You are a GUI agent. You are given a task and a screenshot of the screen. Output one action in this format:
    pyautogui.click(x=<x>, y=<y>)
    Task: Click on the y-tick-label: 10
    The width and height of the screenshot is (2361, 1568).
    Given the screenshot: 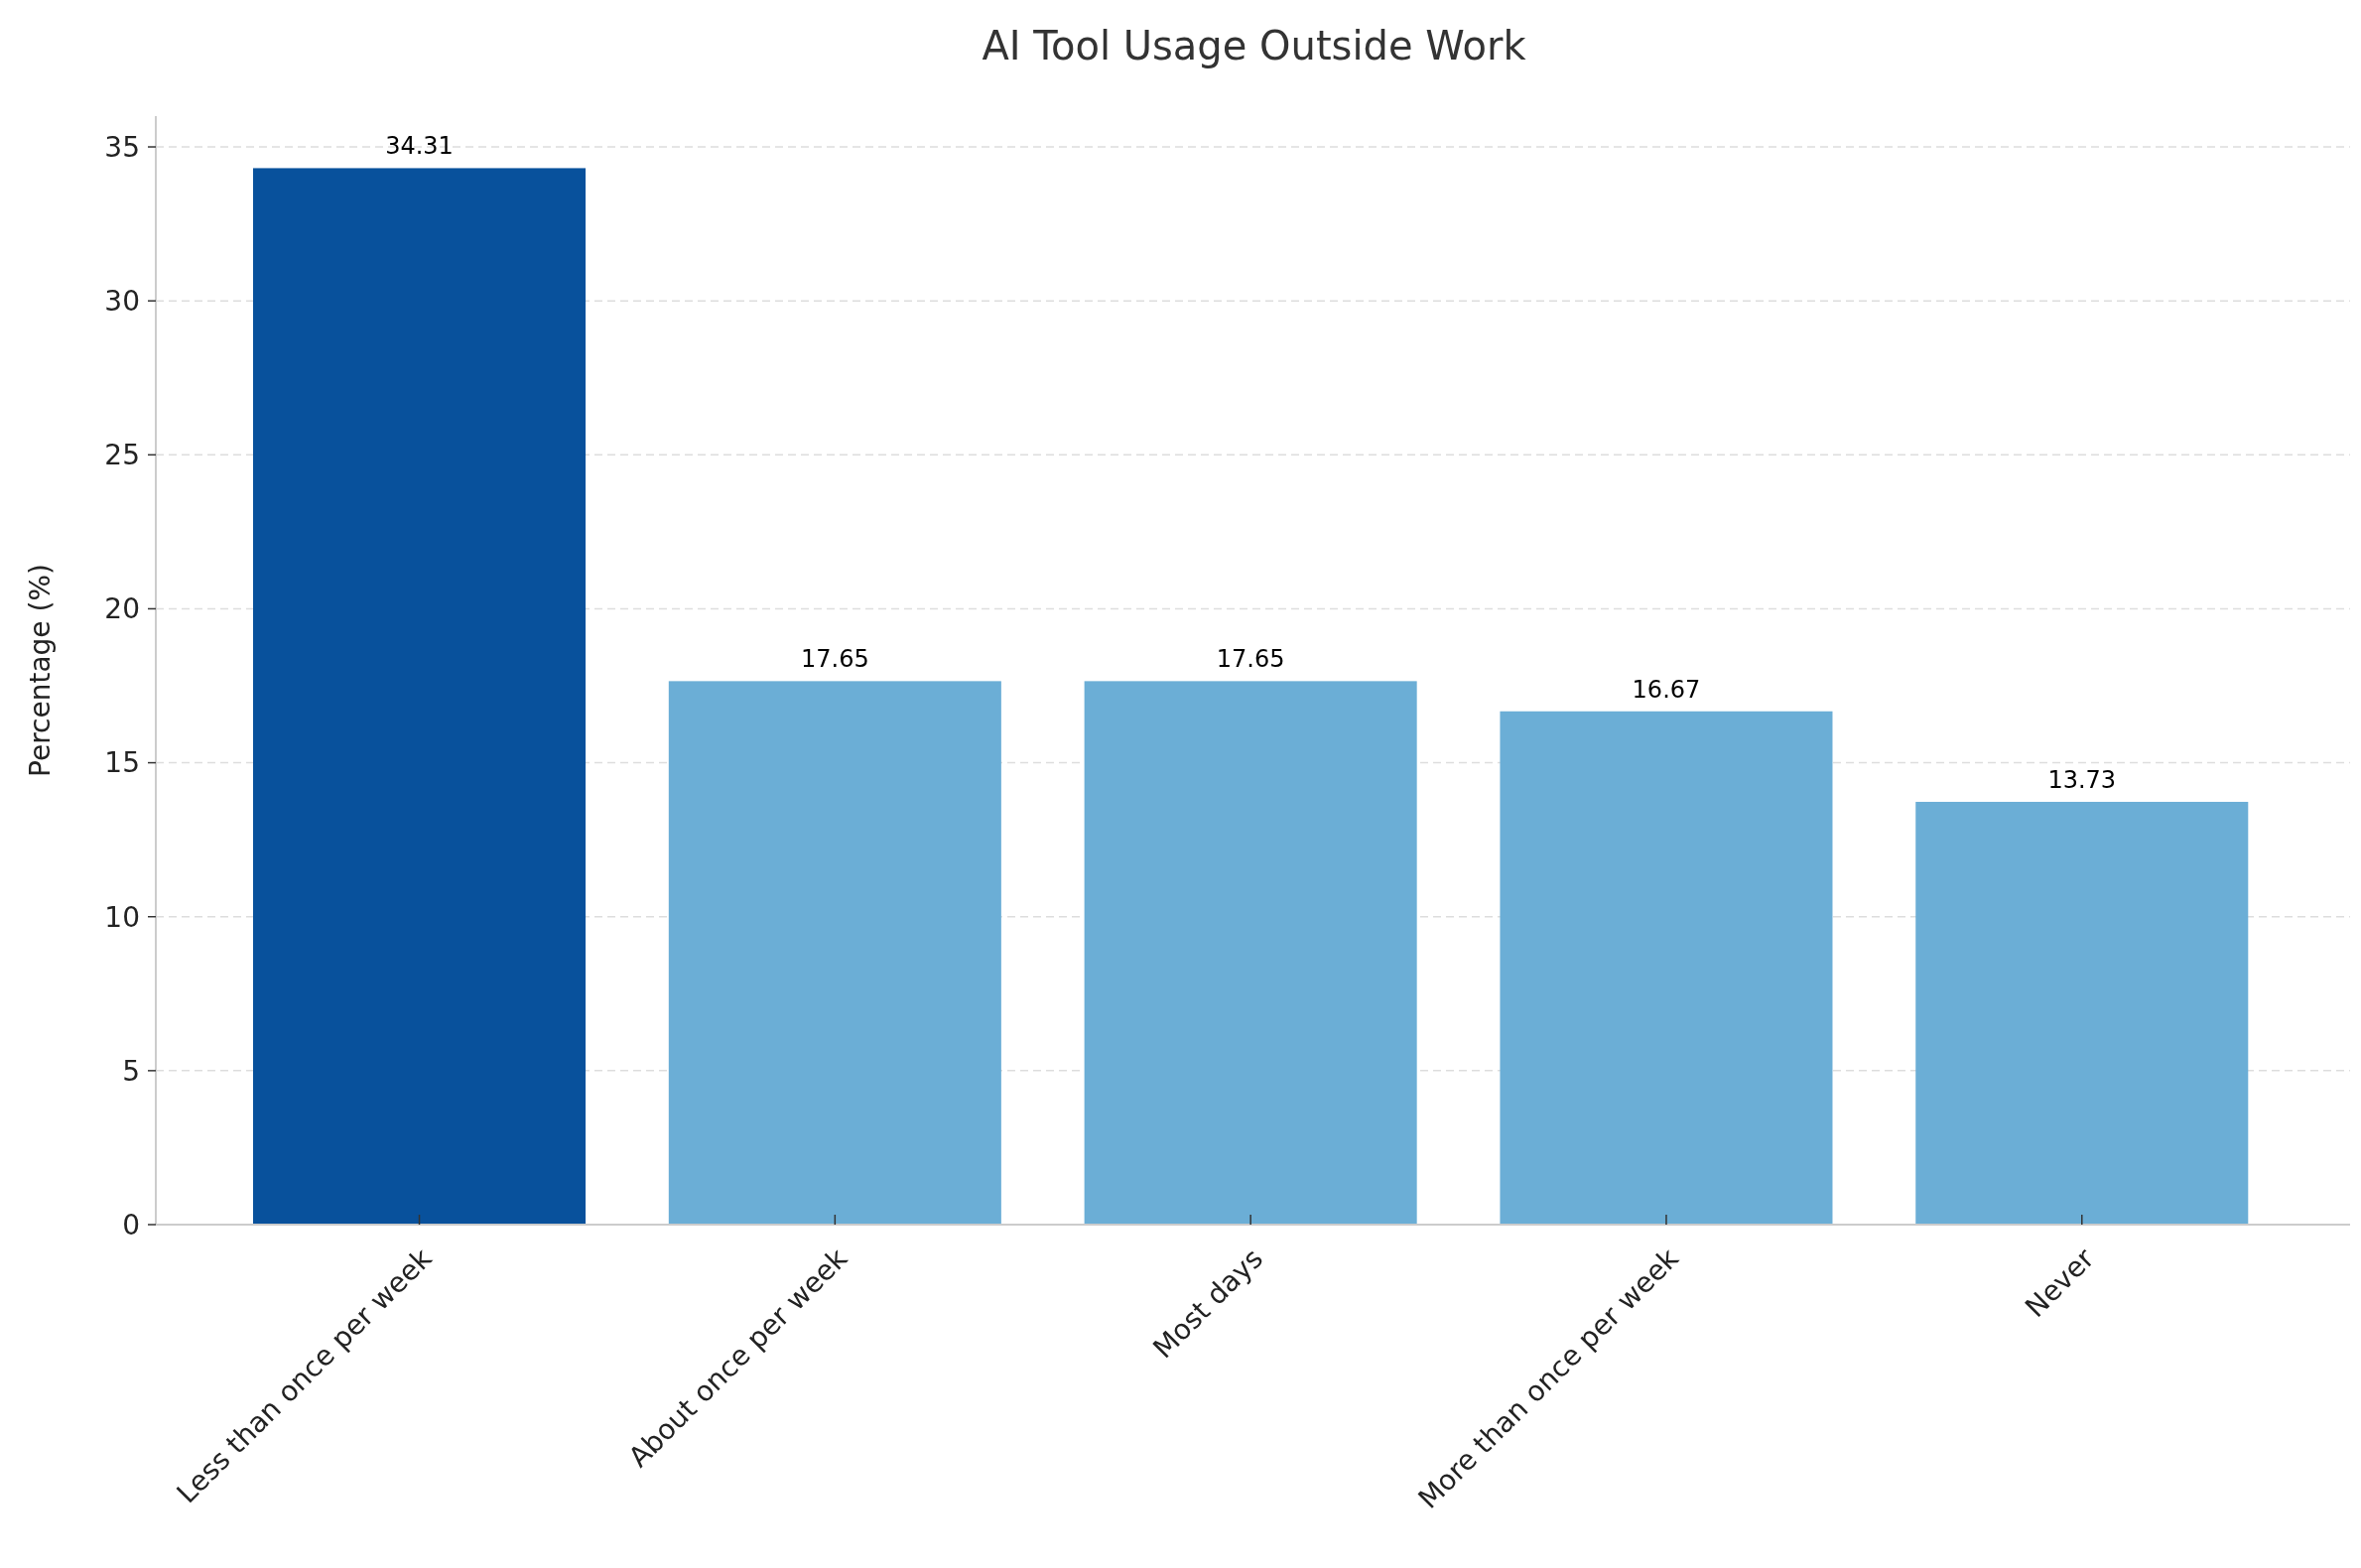 What is the action you would take?
    pyautogui.click(x=122, y=917)
    